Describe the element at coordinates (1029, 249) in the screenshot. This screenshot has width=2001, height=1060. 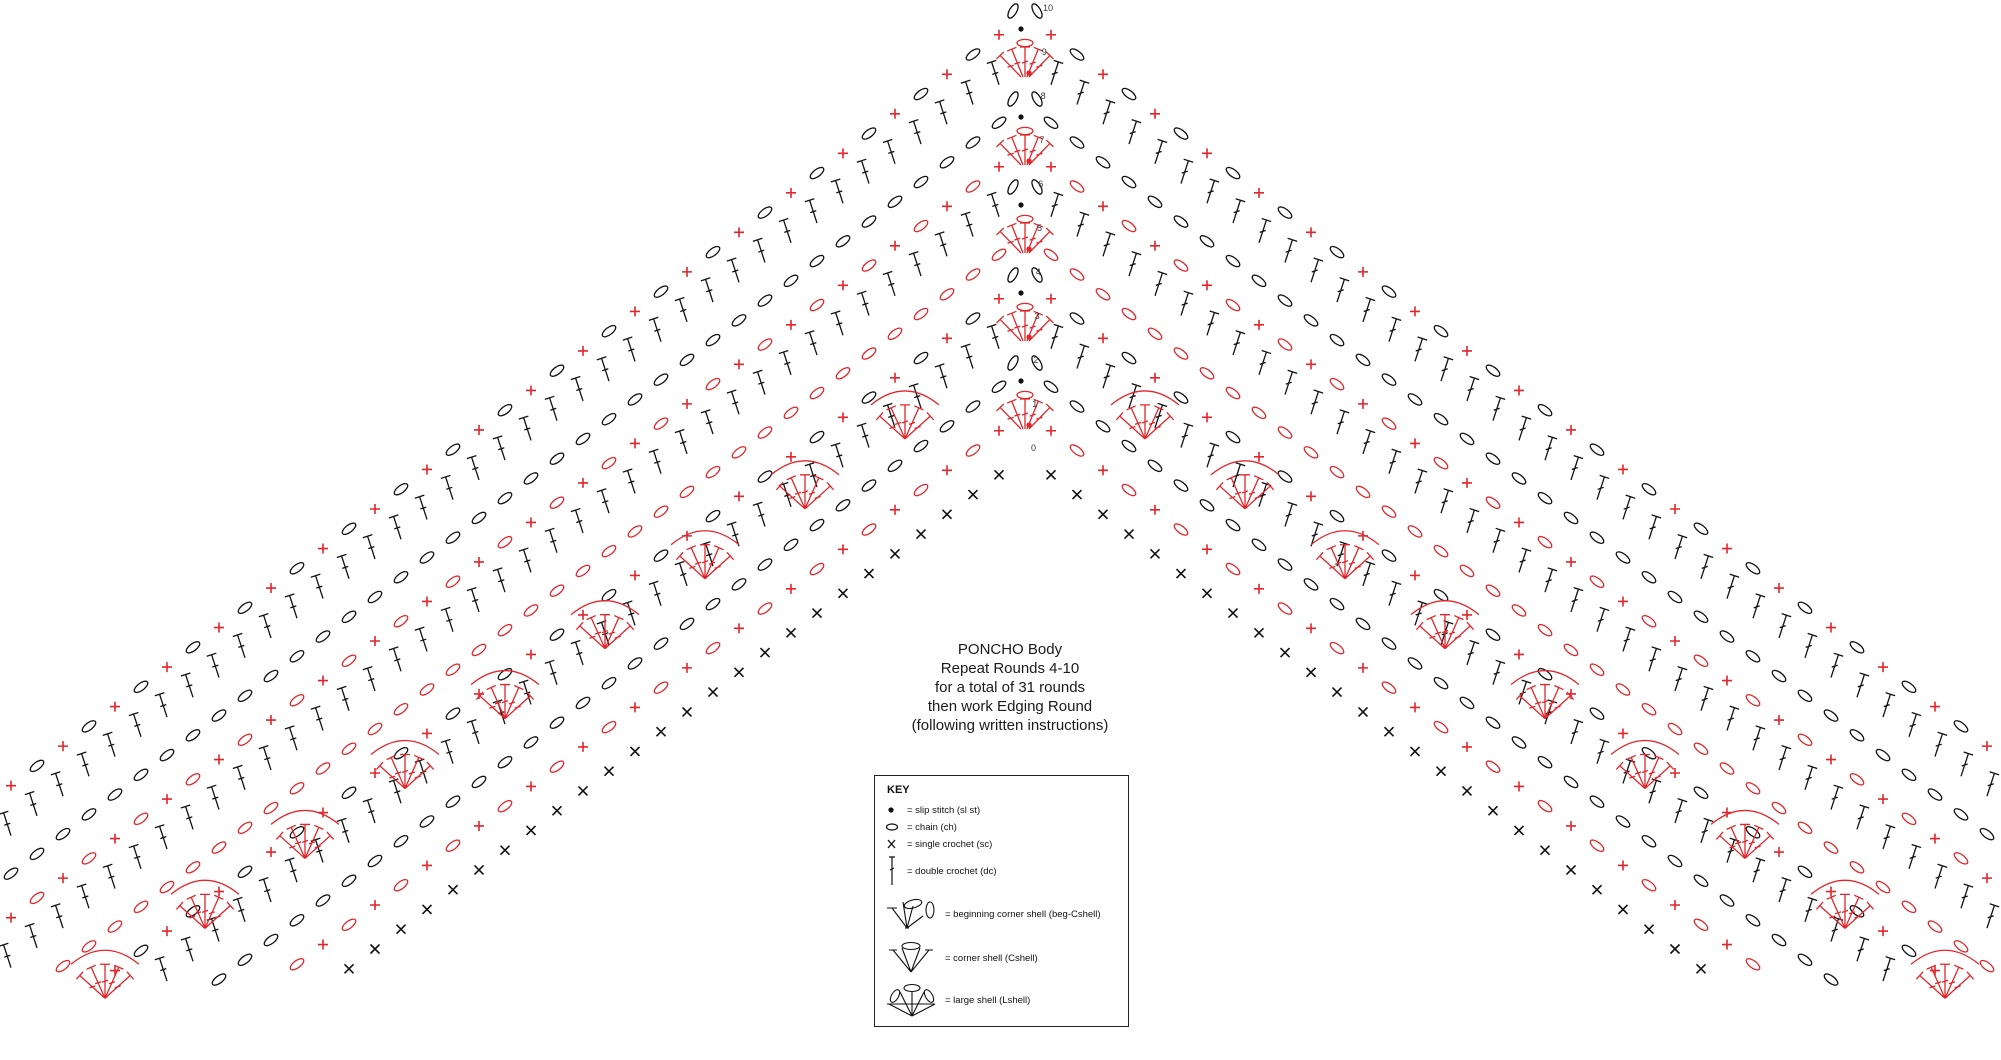
I see `slip-stitch-dot` at that location.